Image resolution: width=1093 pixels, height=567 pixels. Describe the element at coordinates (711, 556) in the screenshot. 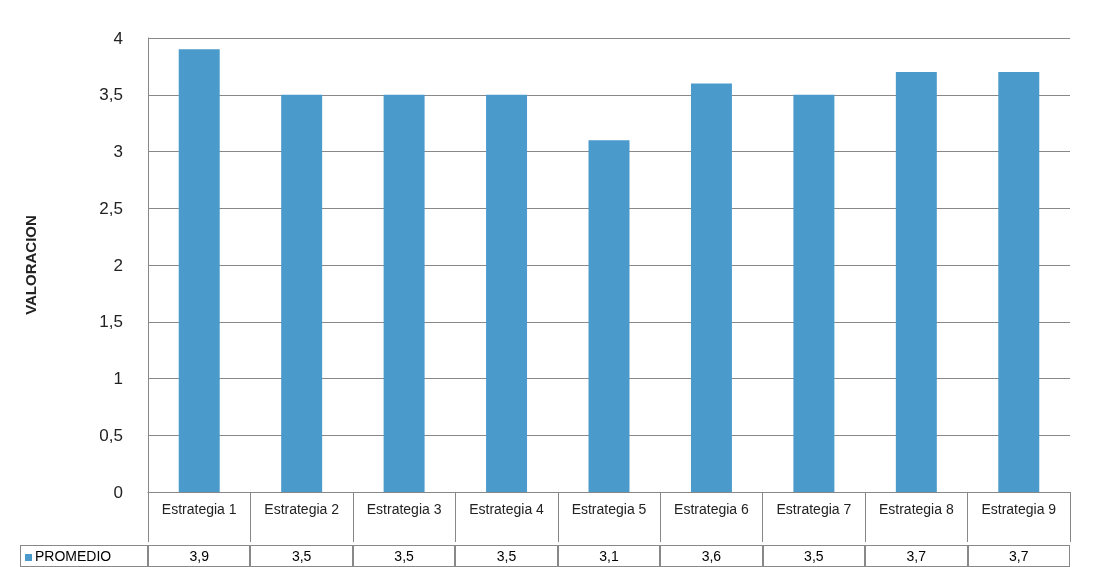

I see `data-label: 3,6` at that location.